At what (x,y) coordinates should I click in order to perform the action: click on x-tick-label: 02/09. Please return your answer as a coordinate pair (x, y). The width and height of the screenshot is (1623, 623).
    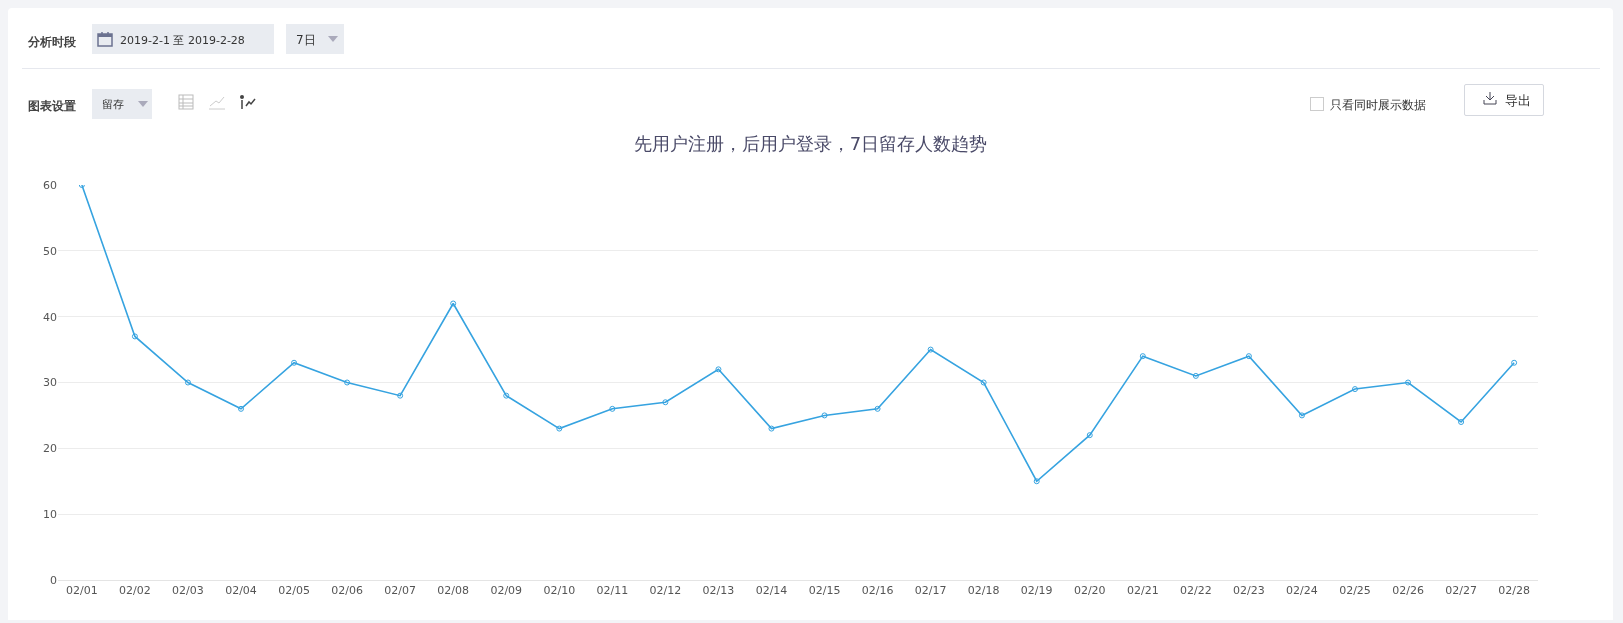
    Looking at the image, I should click on (506, 591).